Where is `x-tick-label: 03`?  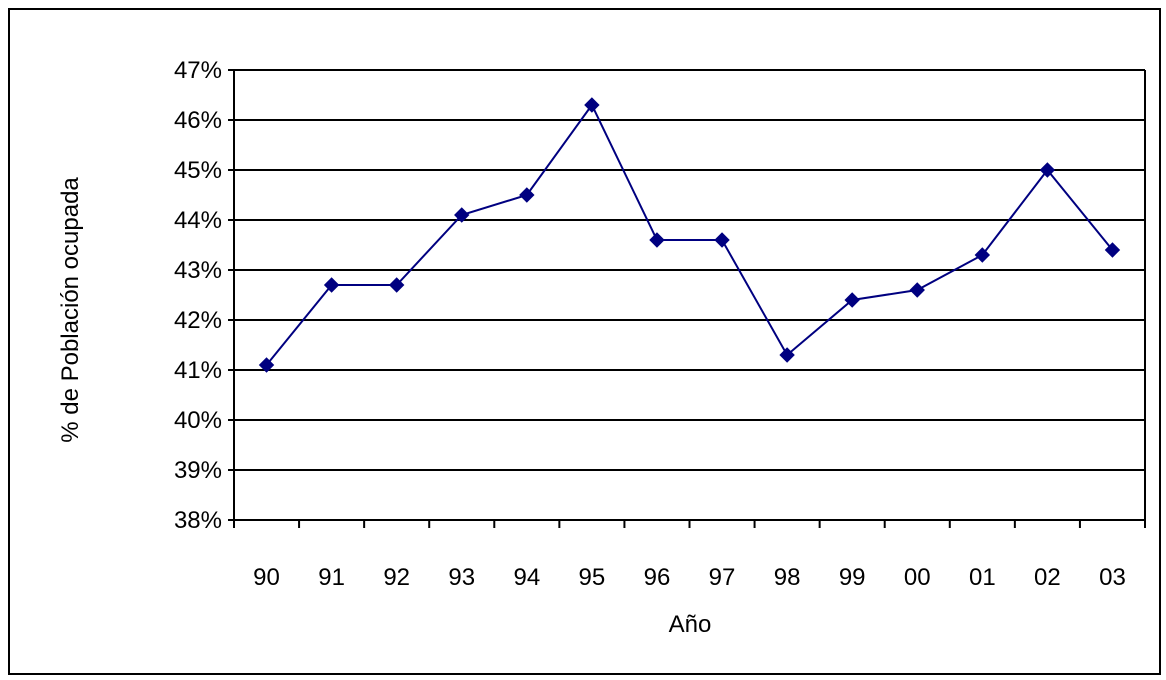 x-tick-label: 03 is located at coordinates (1112, 577).